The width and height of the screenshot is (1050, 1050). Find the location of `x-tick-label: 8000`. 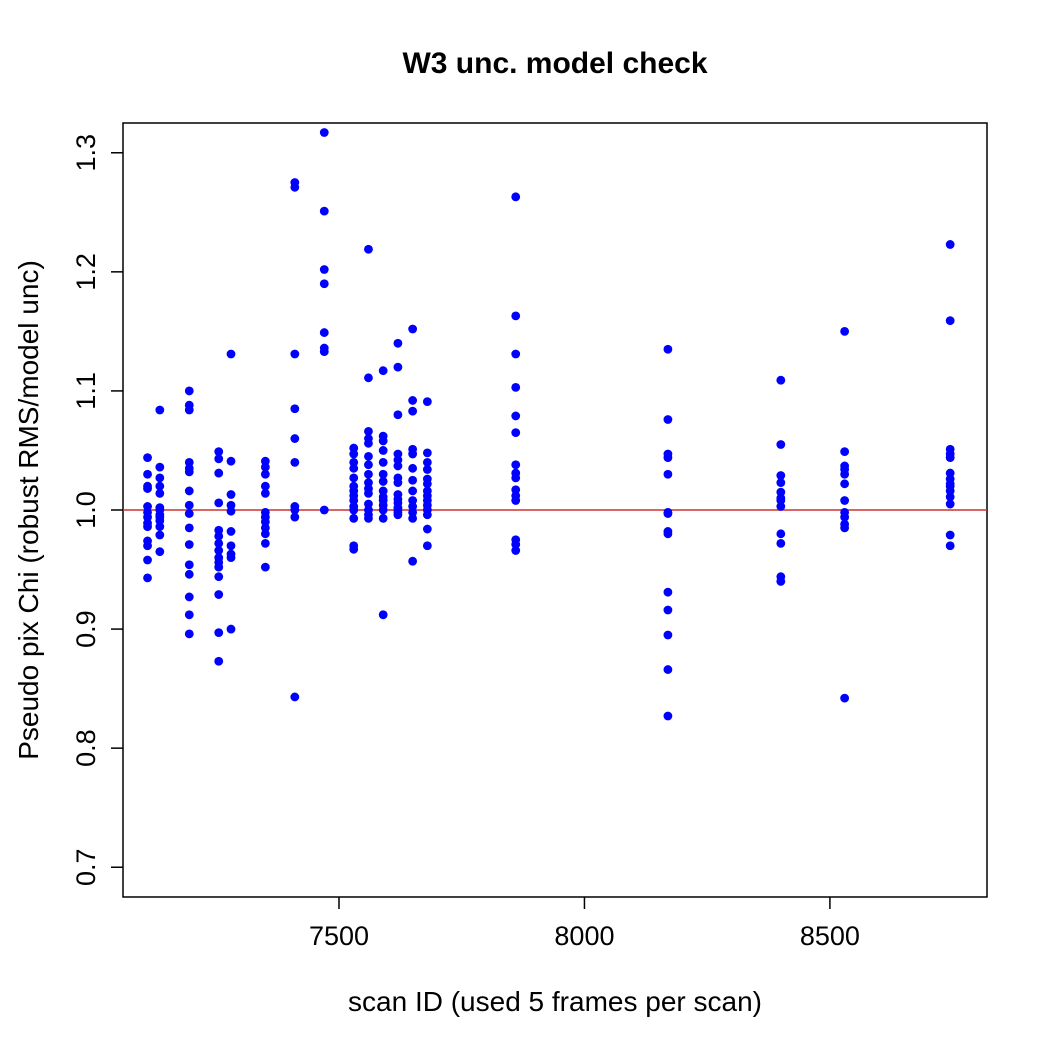

x-tick-label: 8000 is located at coordinates (584, 936).